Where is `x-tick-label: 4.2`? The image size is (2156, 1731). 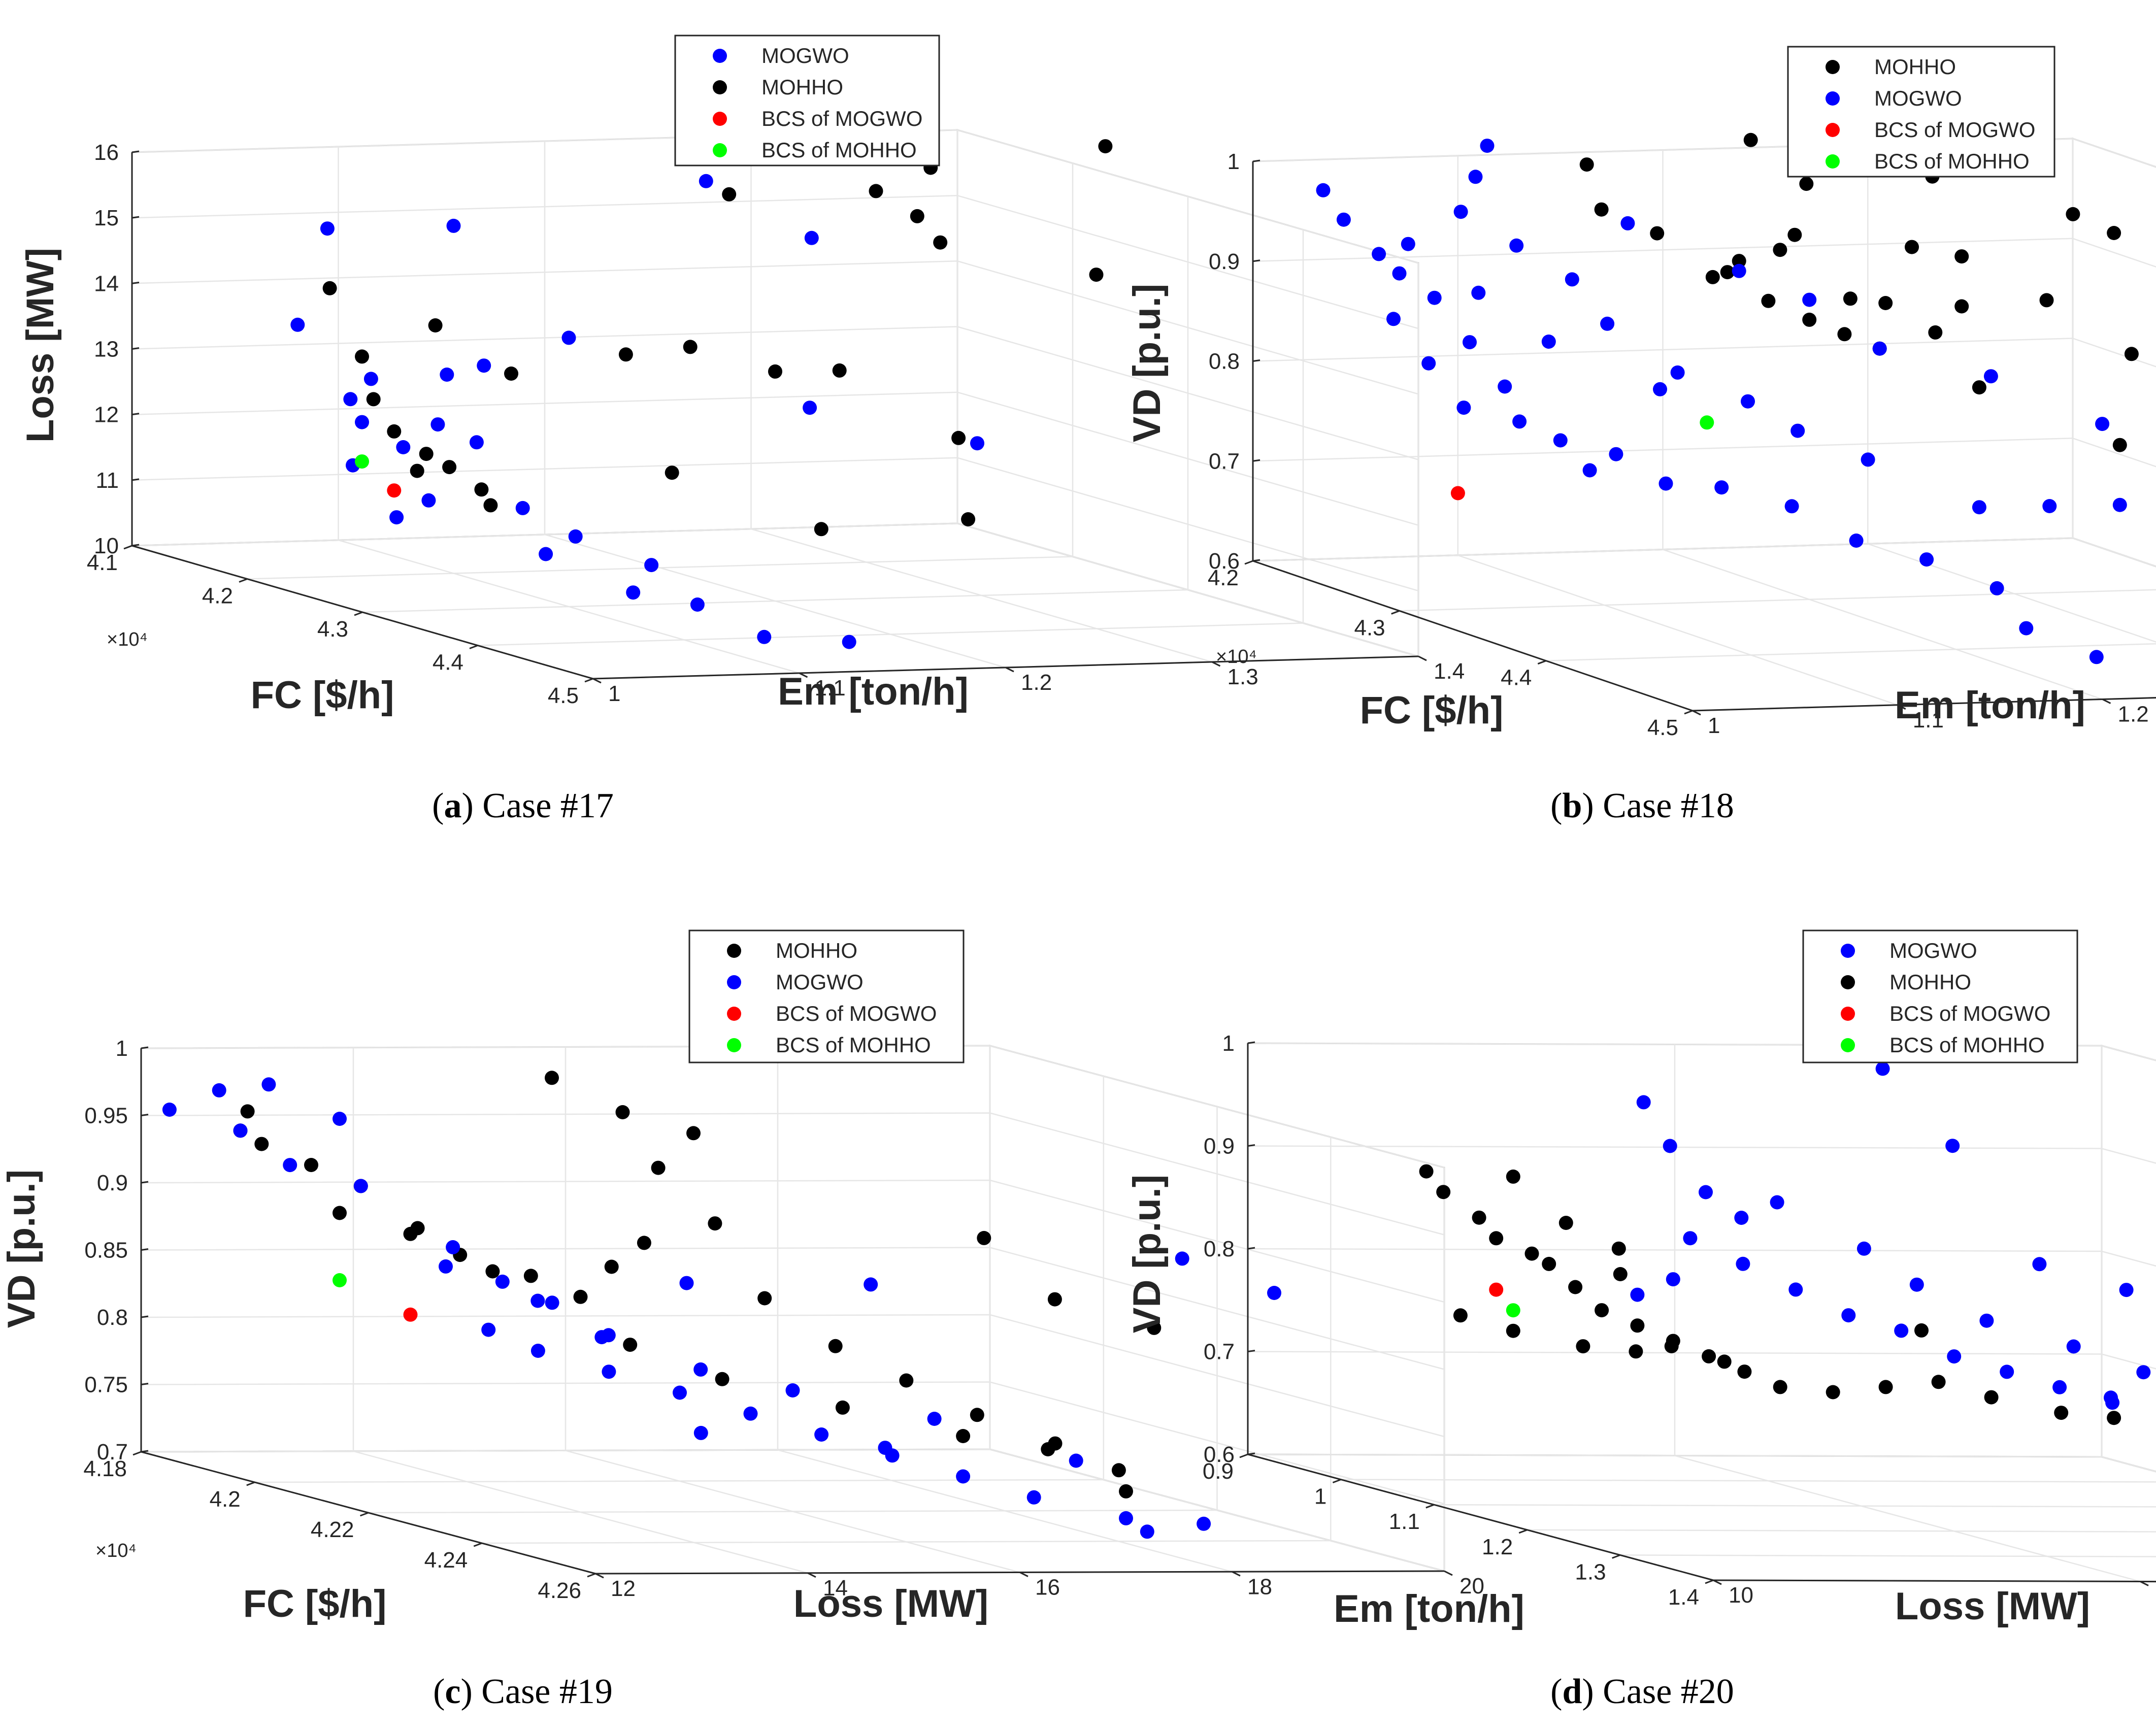
x-tick-label: 4.2 is located at coordinates (217, 596).